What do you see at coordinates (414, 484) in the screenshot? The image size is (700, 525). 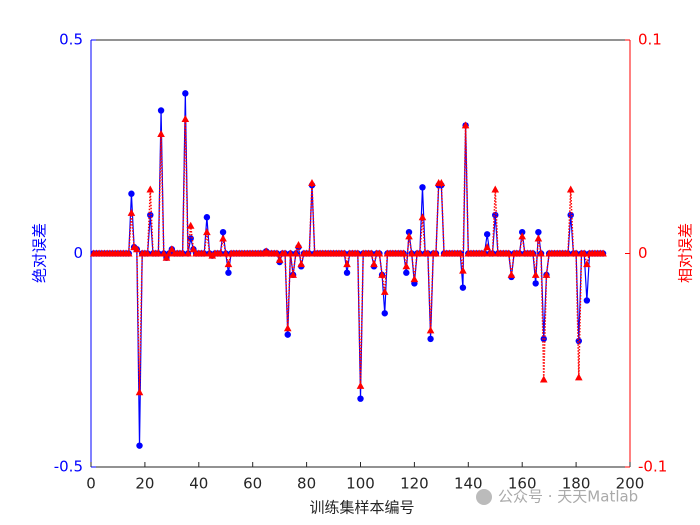 I see `x-tick-label: 120` at bounding box center [414, 484].